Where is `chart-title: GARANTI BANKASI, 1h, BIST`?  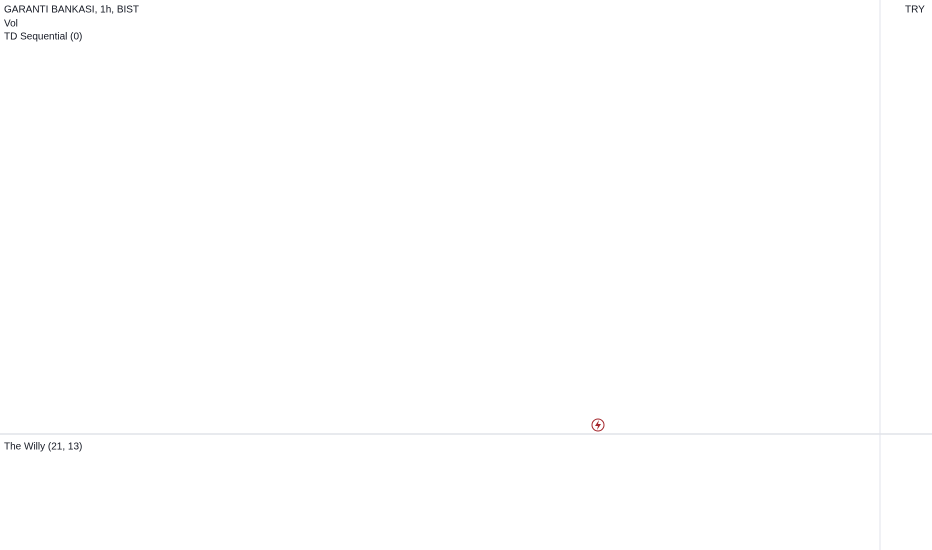 chart-title: GARANTI BANKASI, 1h, BIST is located at coordinates (71, 10).